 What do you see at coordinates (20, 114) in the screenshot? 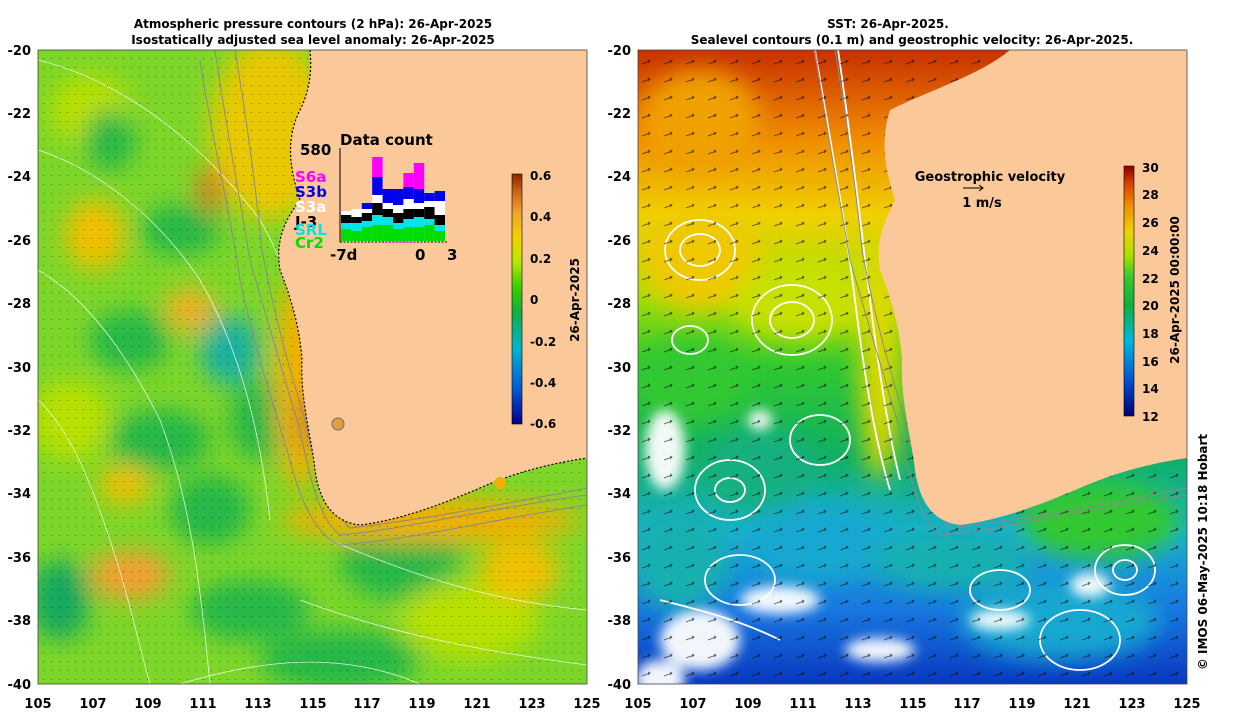
I see `lat-label: -22` at bounding box center [20, 114].